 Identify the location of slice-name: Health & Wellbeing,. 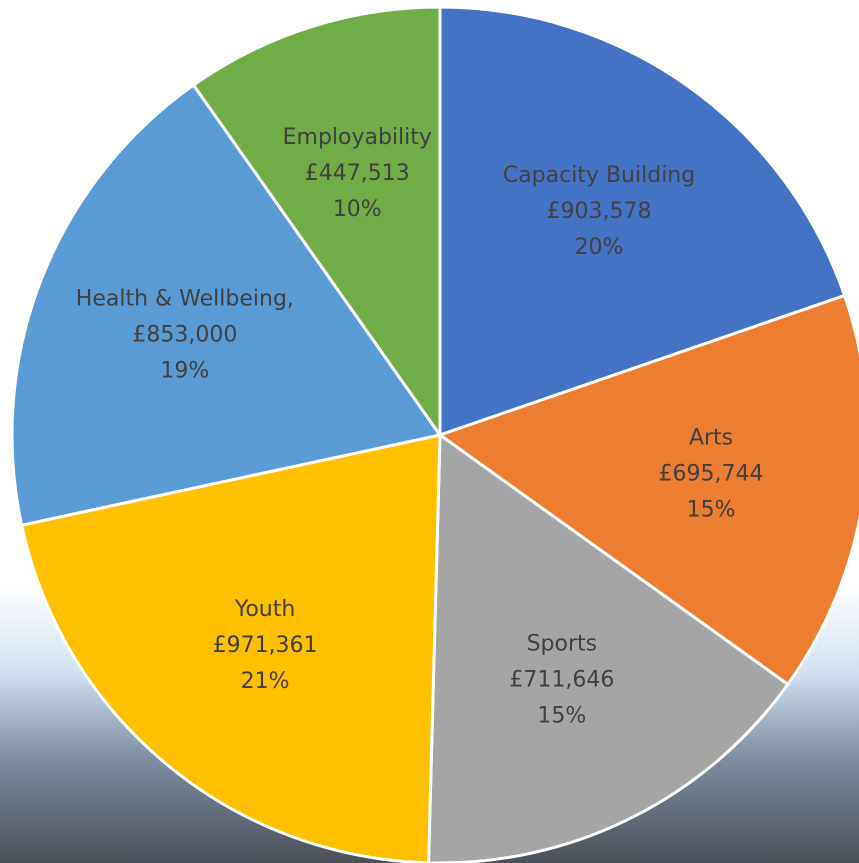
(185, 298).